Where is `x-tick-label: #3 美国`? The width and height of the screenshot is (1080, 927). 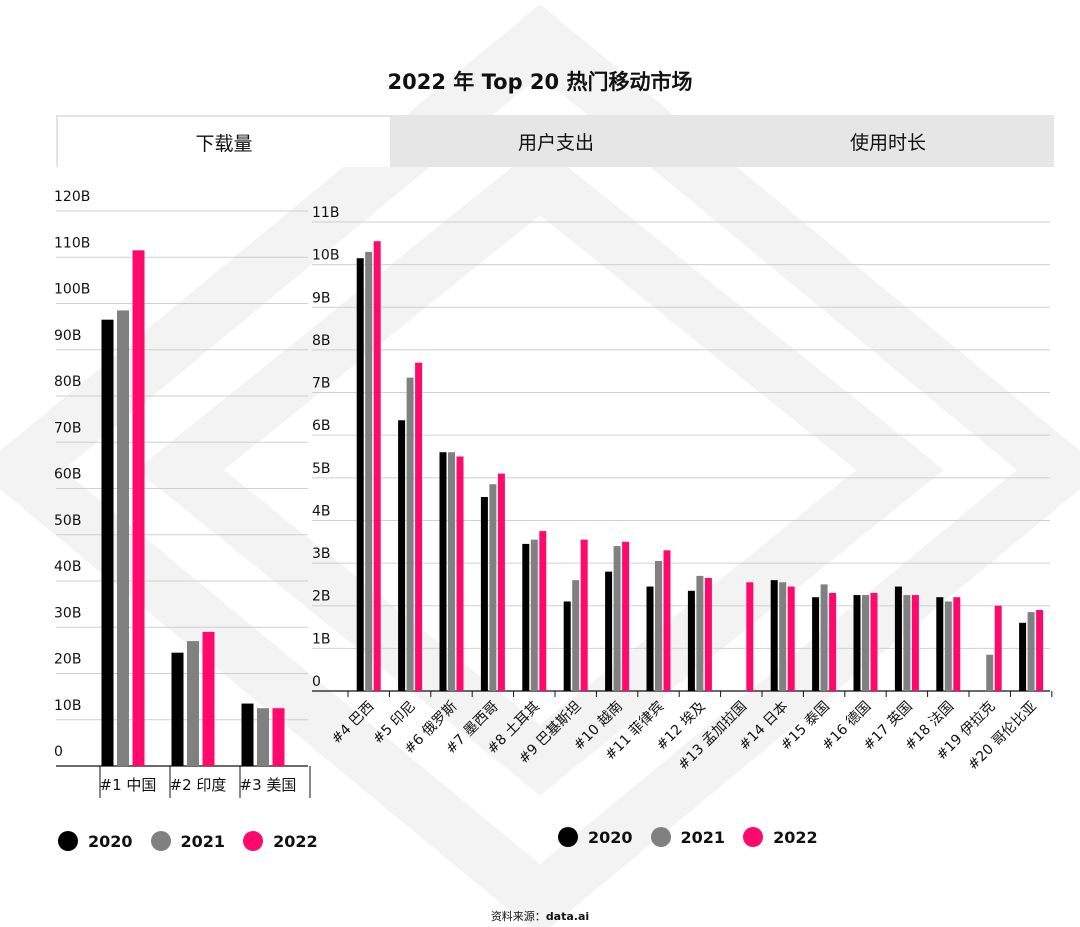 x-tick-label: #3 美国 is located at coordinates (268, 785).